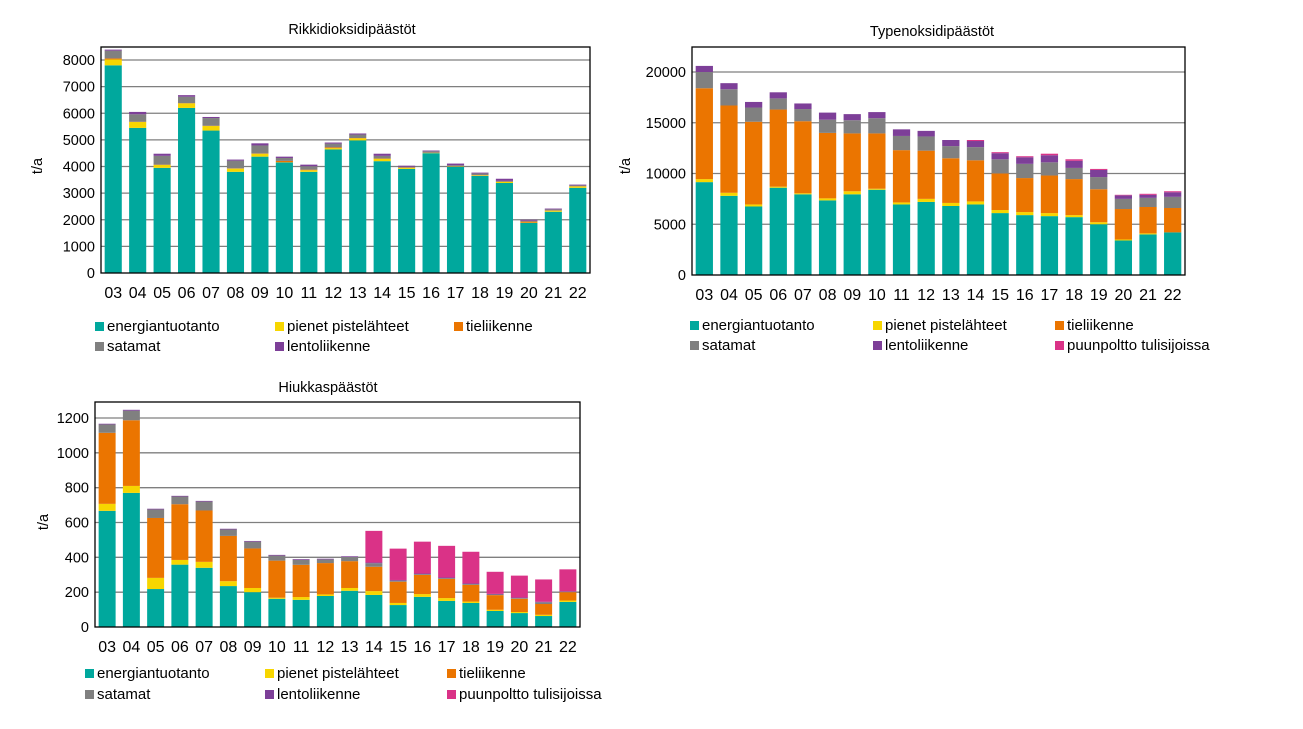  Describe the element at coordinates (236, 293) in the screenshot. I see `x-tick-label: 08` at that location.